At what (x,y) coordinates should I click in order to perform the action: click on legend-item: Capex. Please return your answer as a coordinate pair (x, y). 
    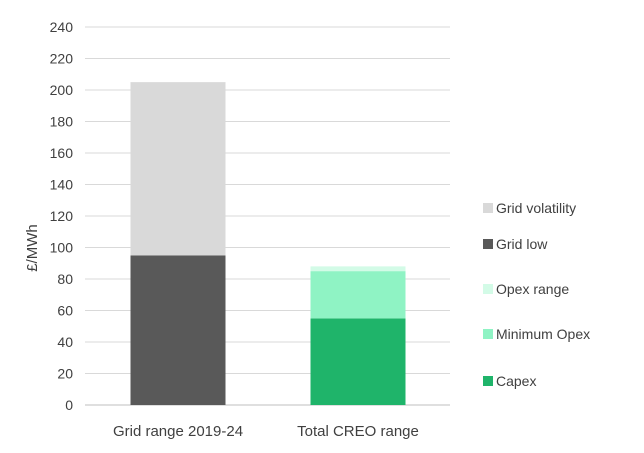
    Looking at the image, I should click on (509, 381).